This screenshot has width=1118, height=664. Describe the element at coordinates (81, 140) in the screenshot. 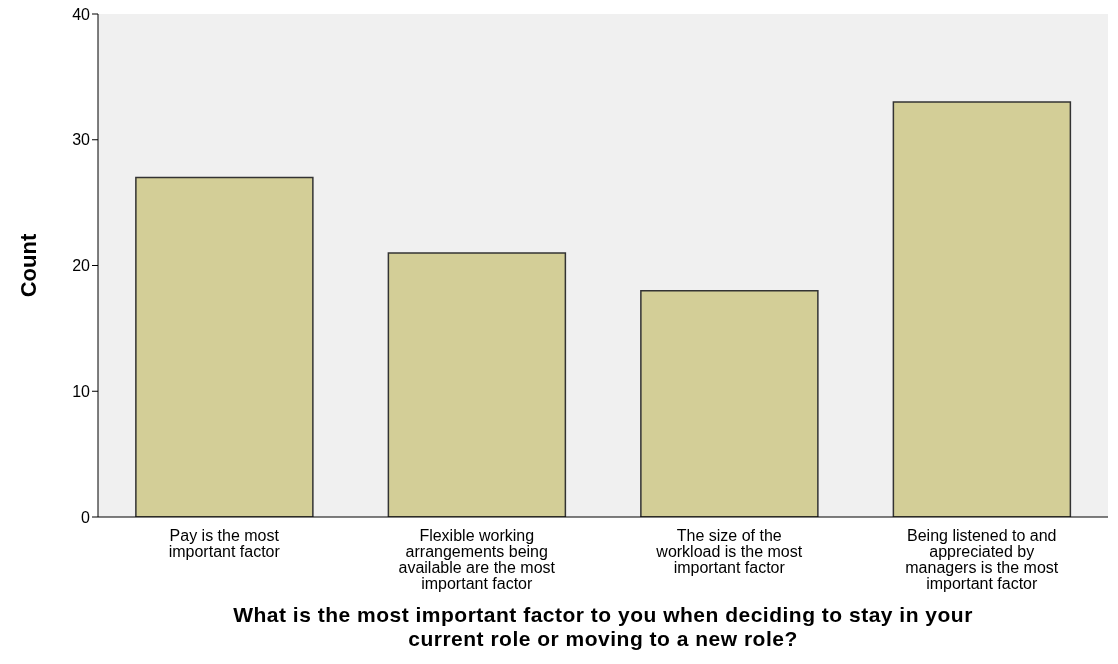

I see `y-tick-label: 30` at that location.